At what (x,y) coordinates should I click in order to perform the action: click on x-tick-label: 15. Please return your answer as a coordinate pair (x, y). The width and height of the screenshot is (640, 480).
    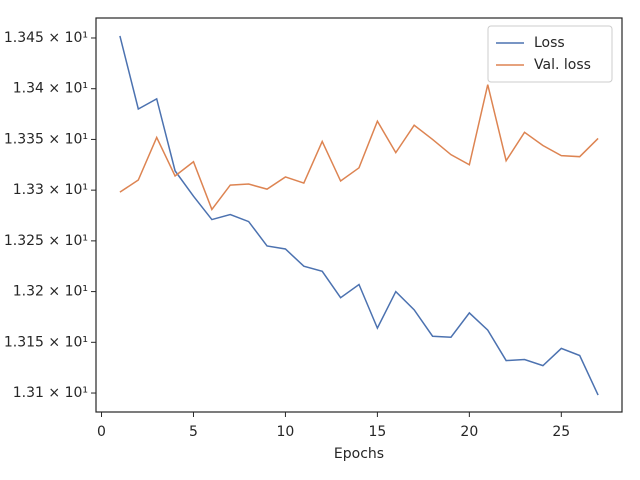
    Looking at the image, I should click on (377, 432).